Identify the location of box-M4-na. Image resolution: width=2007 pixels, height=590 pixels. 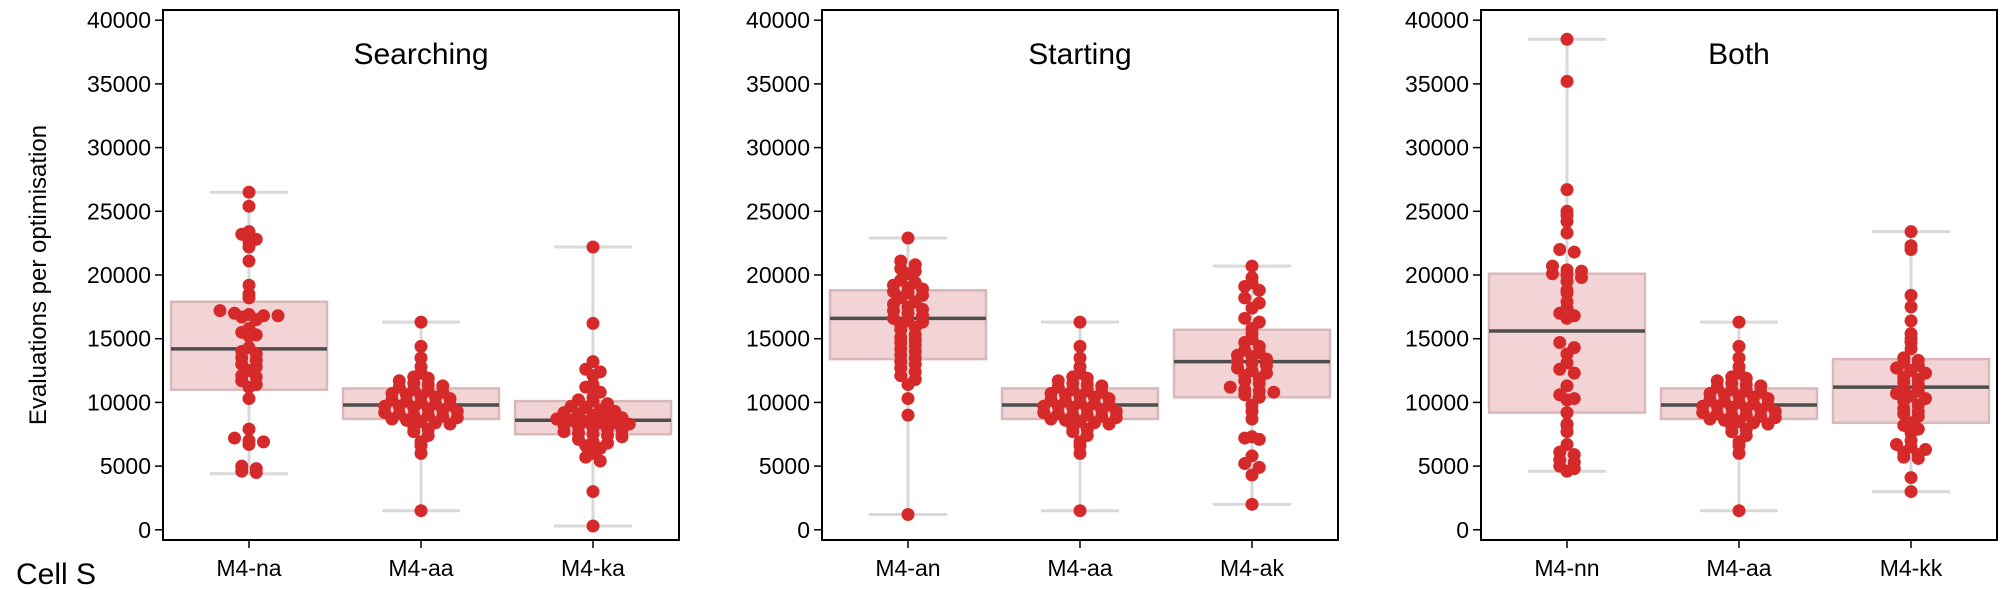
(249, 332).